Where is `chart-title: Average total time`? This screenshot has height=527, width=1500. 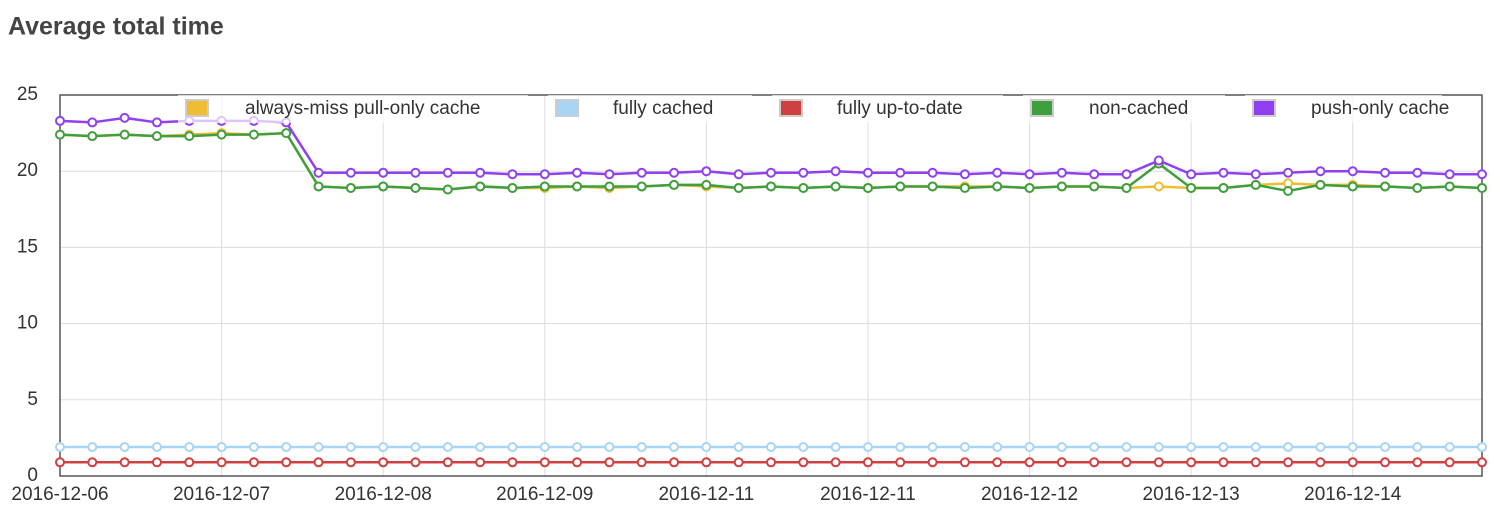 chart-title: Average total time is located at coordinates (116, 27).